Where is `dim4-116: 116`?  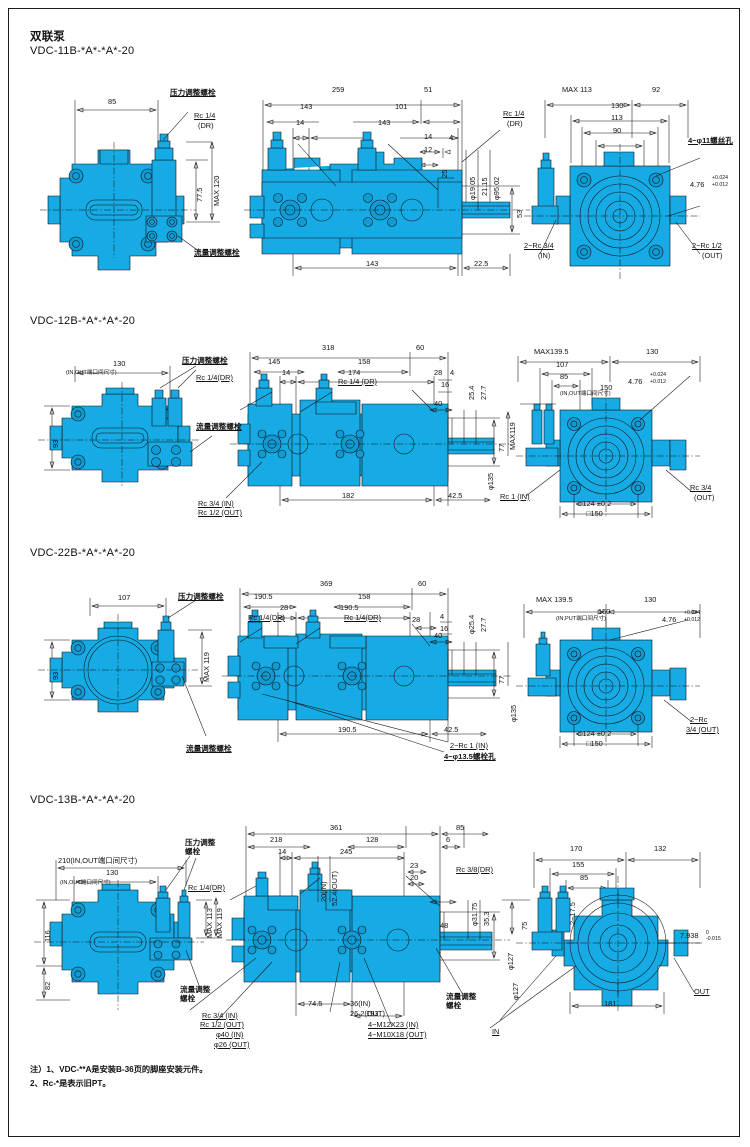 dim4-116: 116 is located at coordinates (47, 936).